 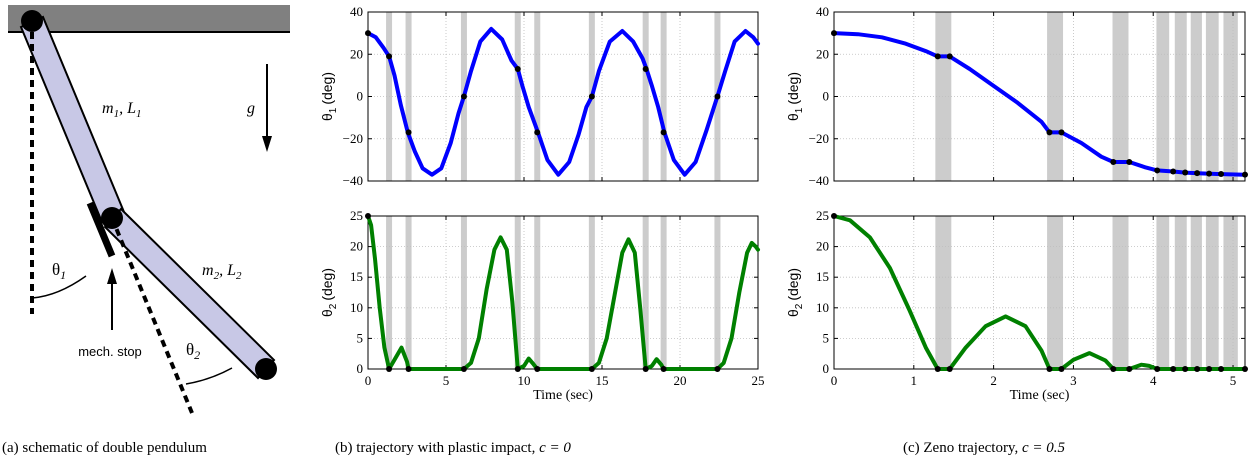 What do you see at coordinates (795, 292) in the screenshot?
I see `y-axis-label: θ2 (deg)` at bounding box center [795, 292].